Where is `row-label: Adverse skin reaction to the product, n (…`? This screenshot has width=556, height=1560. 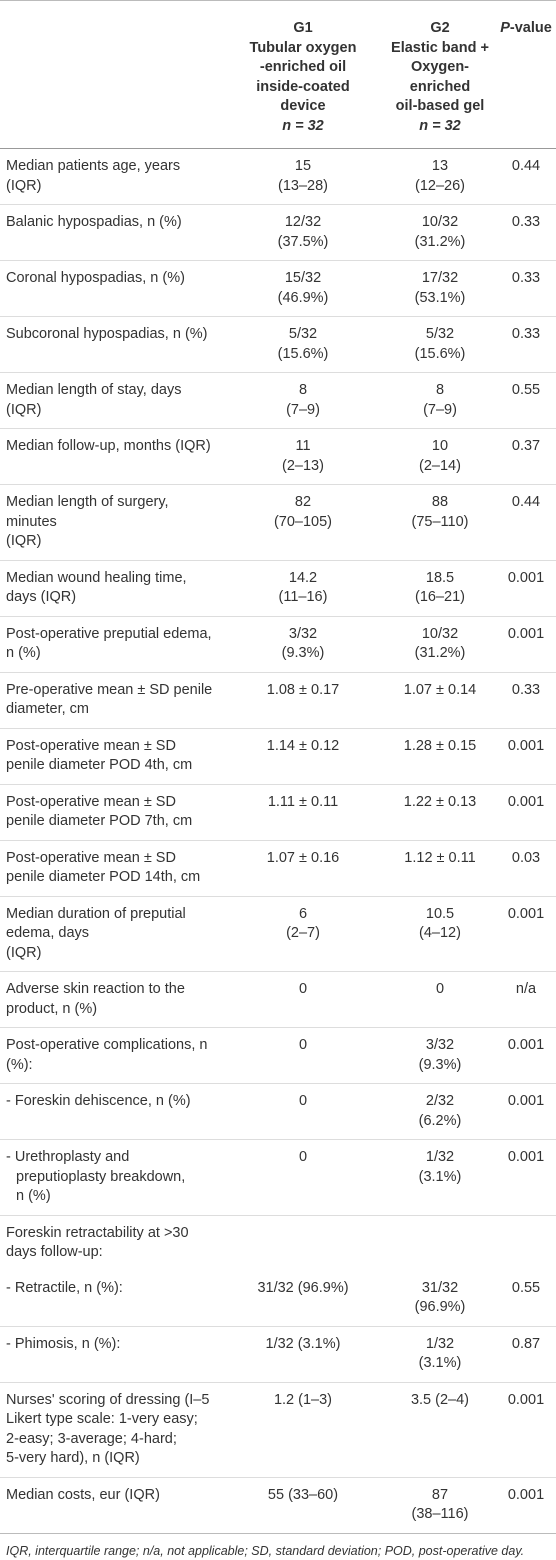 row-label: Adverse skin reaction to the product, n (… is located at coordinates (111, 1000).